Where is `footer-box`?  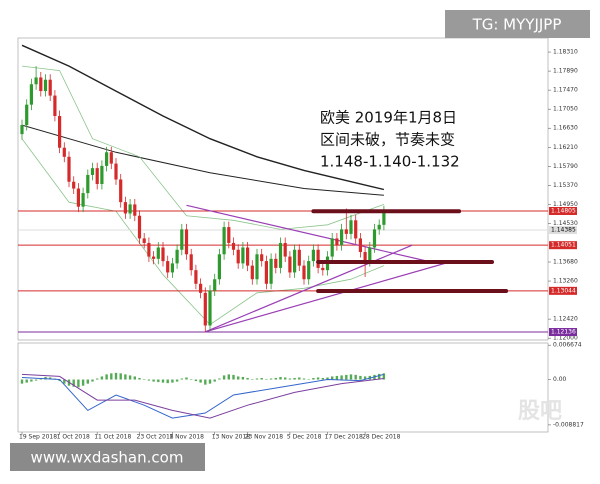 footer-box is located at coordinates (107, 457).